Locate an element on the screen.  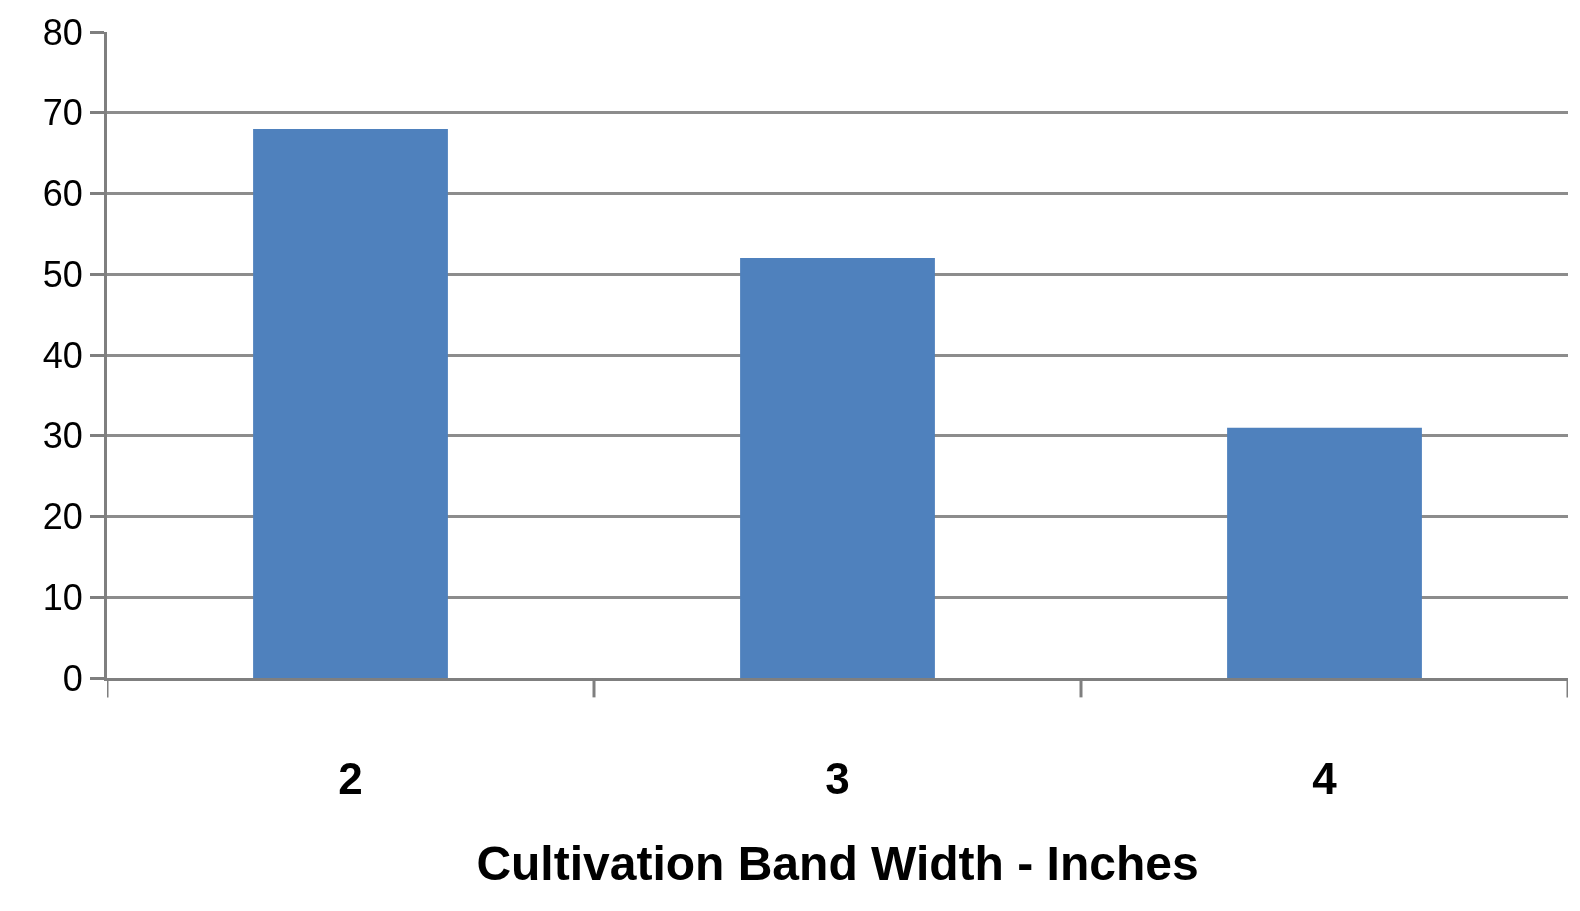
y-tick-label: 40 is located at coordinates (62, 355).